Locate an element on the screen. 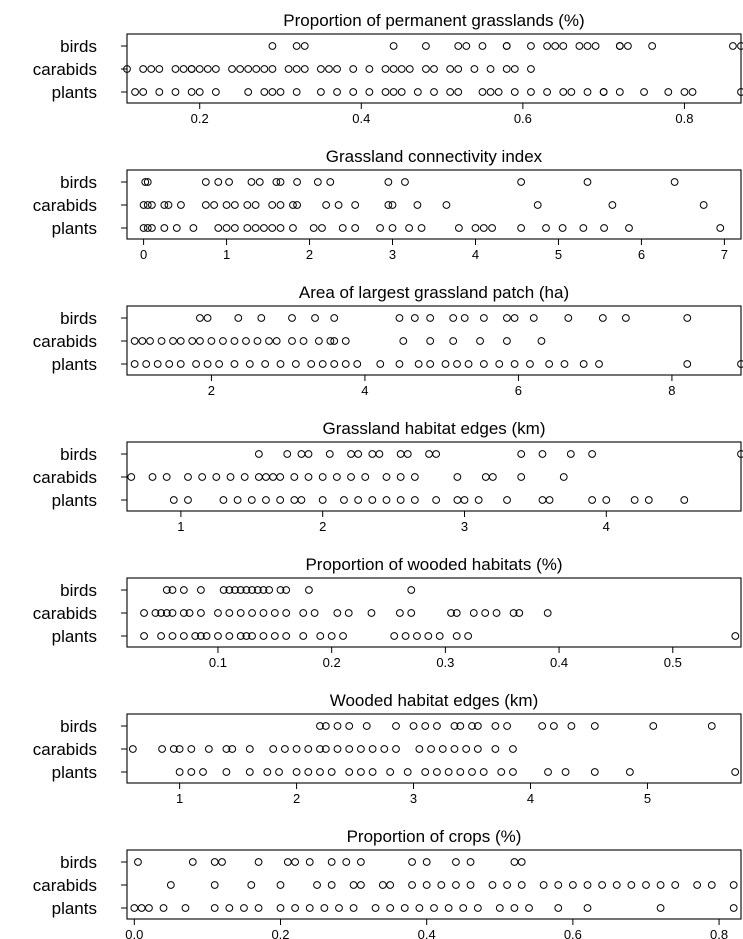 The image size is (743, 939). panel-title: Grassland habitat edges (km) is located at coordinates (434, 428).